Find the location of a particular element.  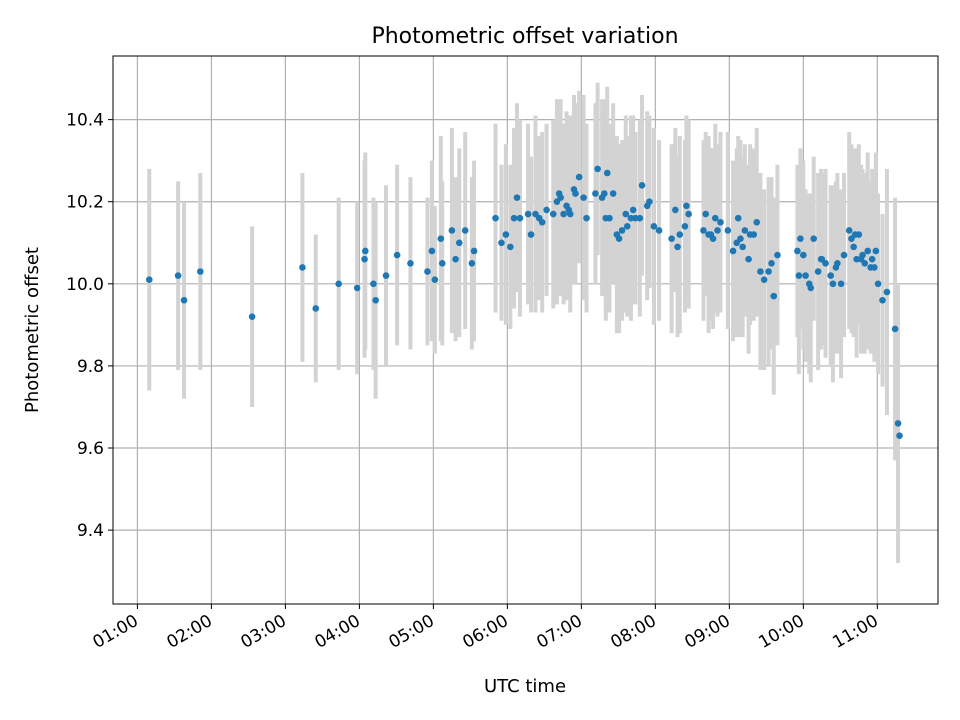

y-tick-label: 10.2 is located at coordinates (85, 203).